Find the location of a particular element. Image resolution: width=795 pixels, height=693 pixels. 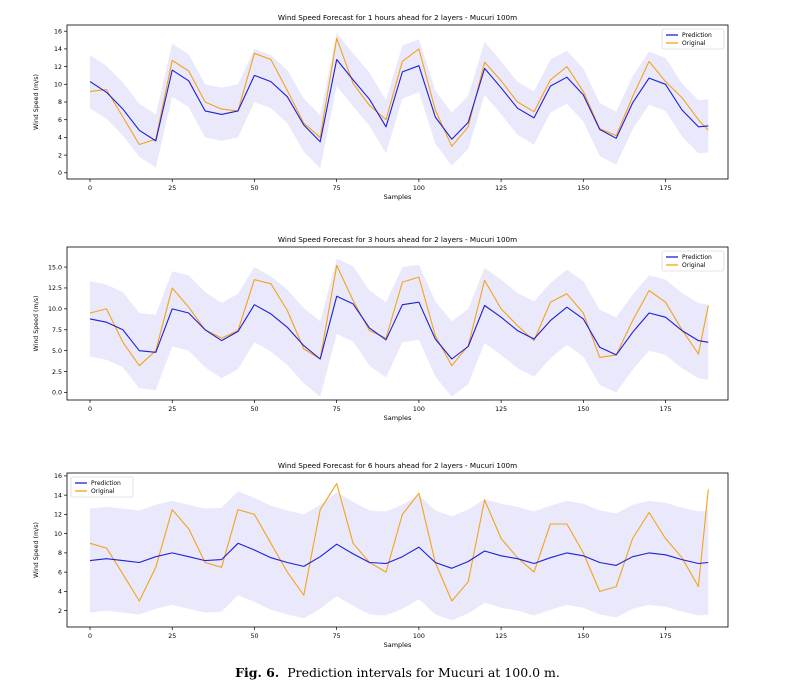

y-tick-label: 15.0 is located at coordinates (55, 267).